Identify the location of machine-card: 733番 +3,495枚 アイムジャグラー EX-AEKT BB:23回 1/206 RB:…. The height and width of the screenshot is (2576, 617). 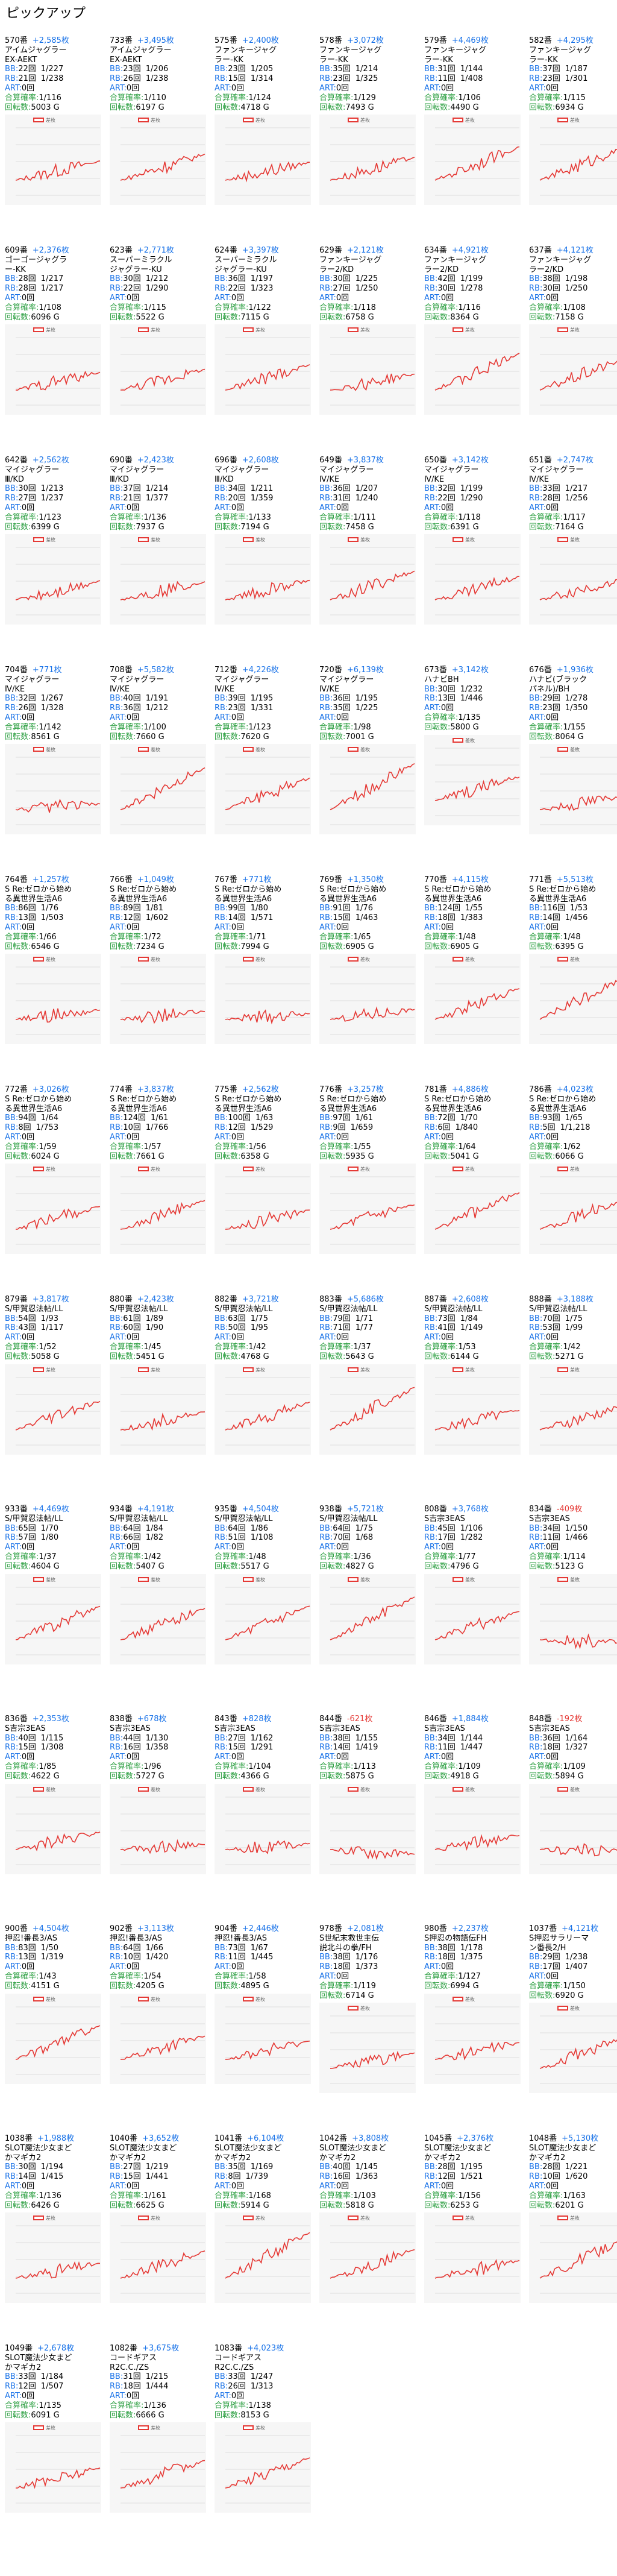
(159, 137).